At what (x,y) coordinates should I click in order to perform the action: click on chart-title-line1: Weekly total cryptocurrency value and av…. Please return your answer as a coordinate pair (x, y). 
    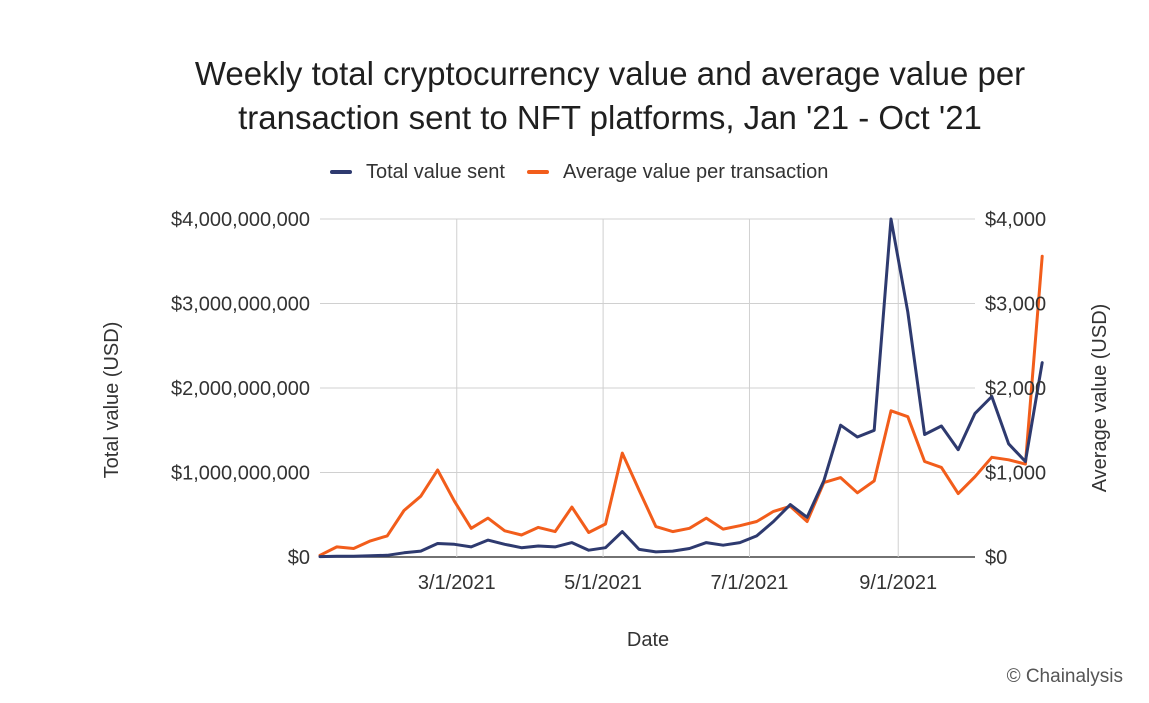
    Looking at the image, I should click on (610, 73).